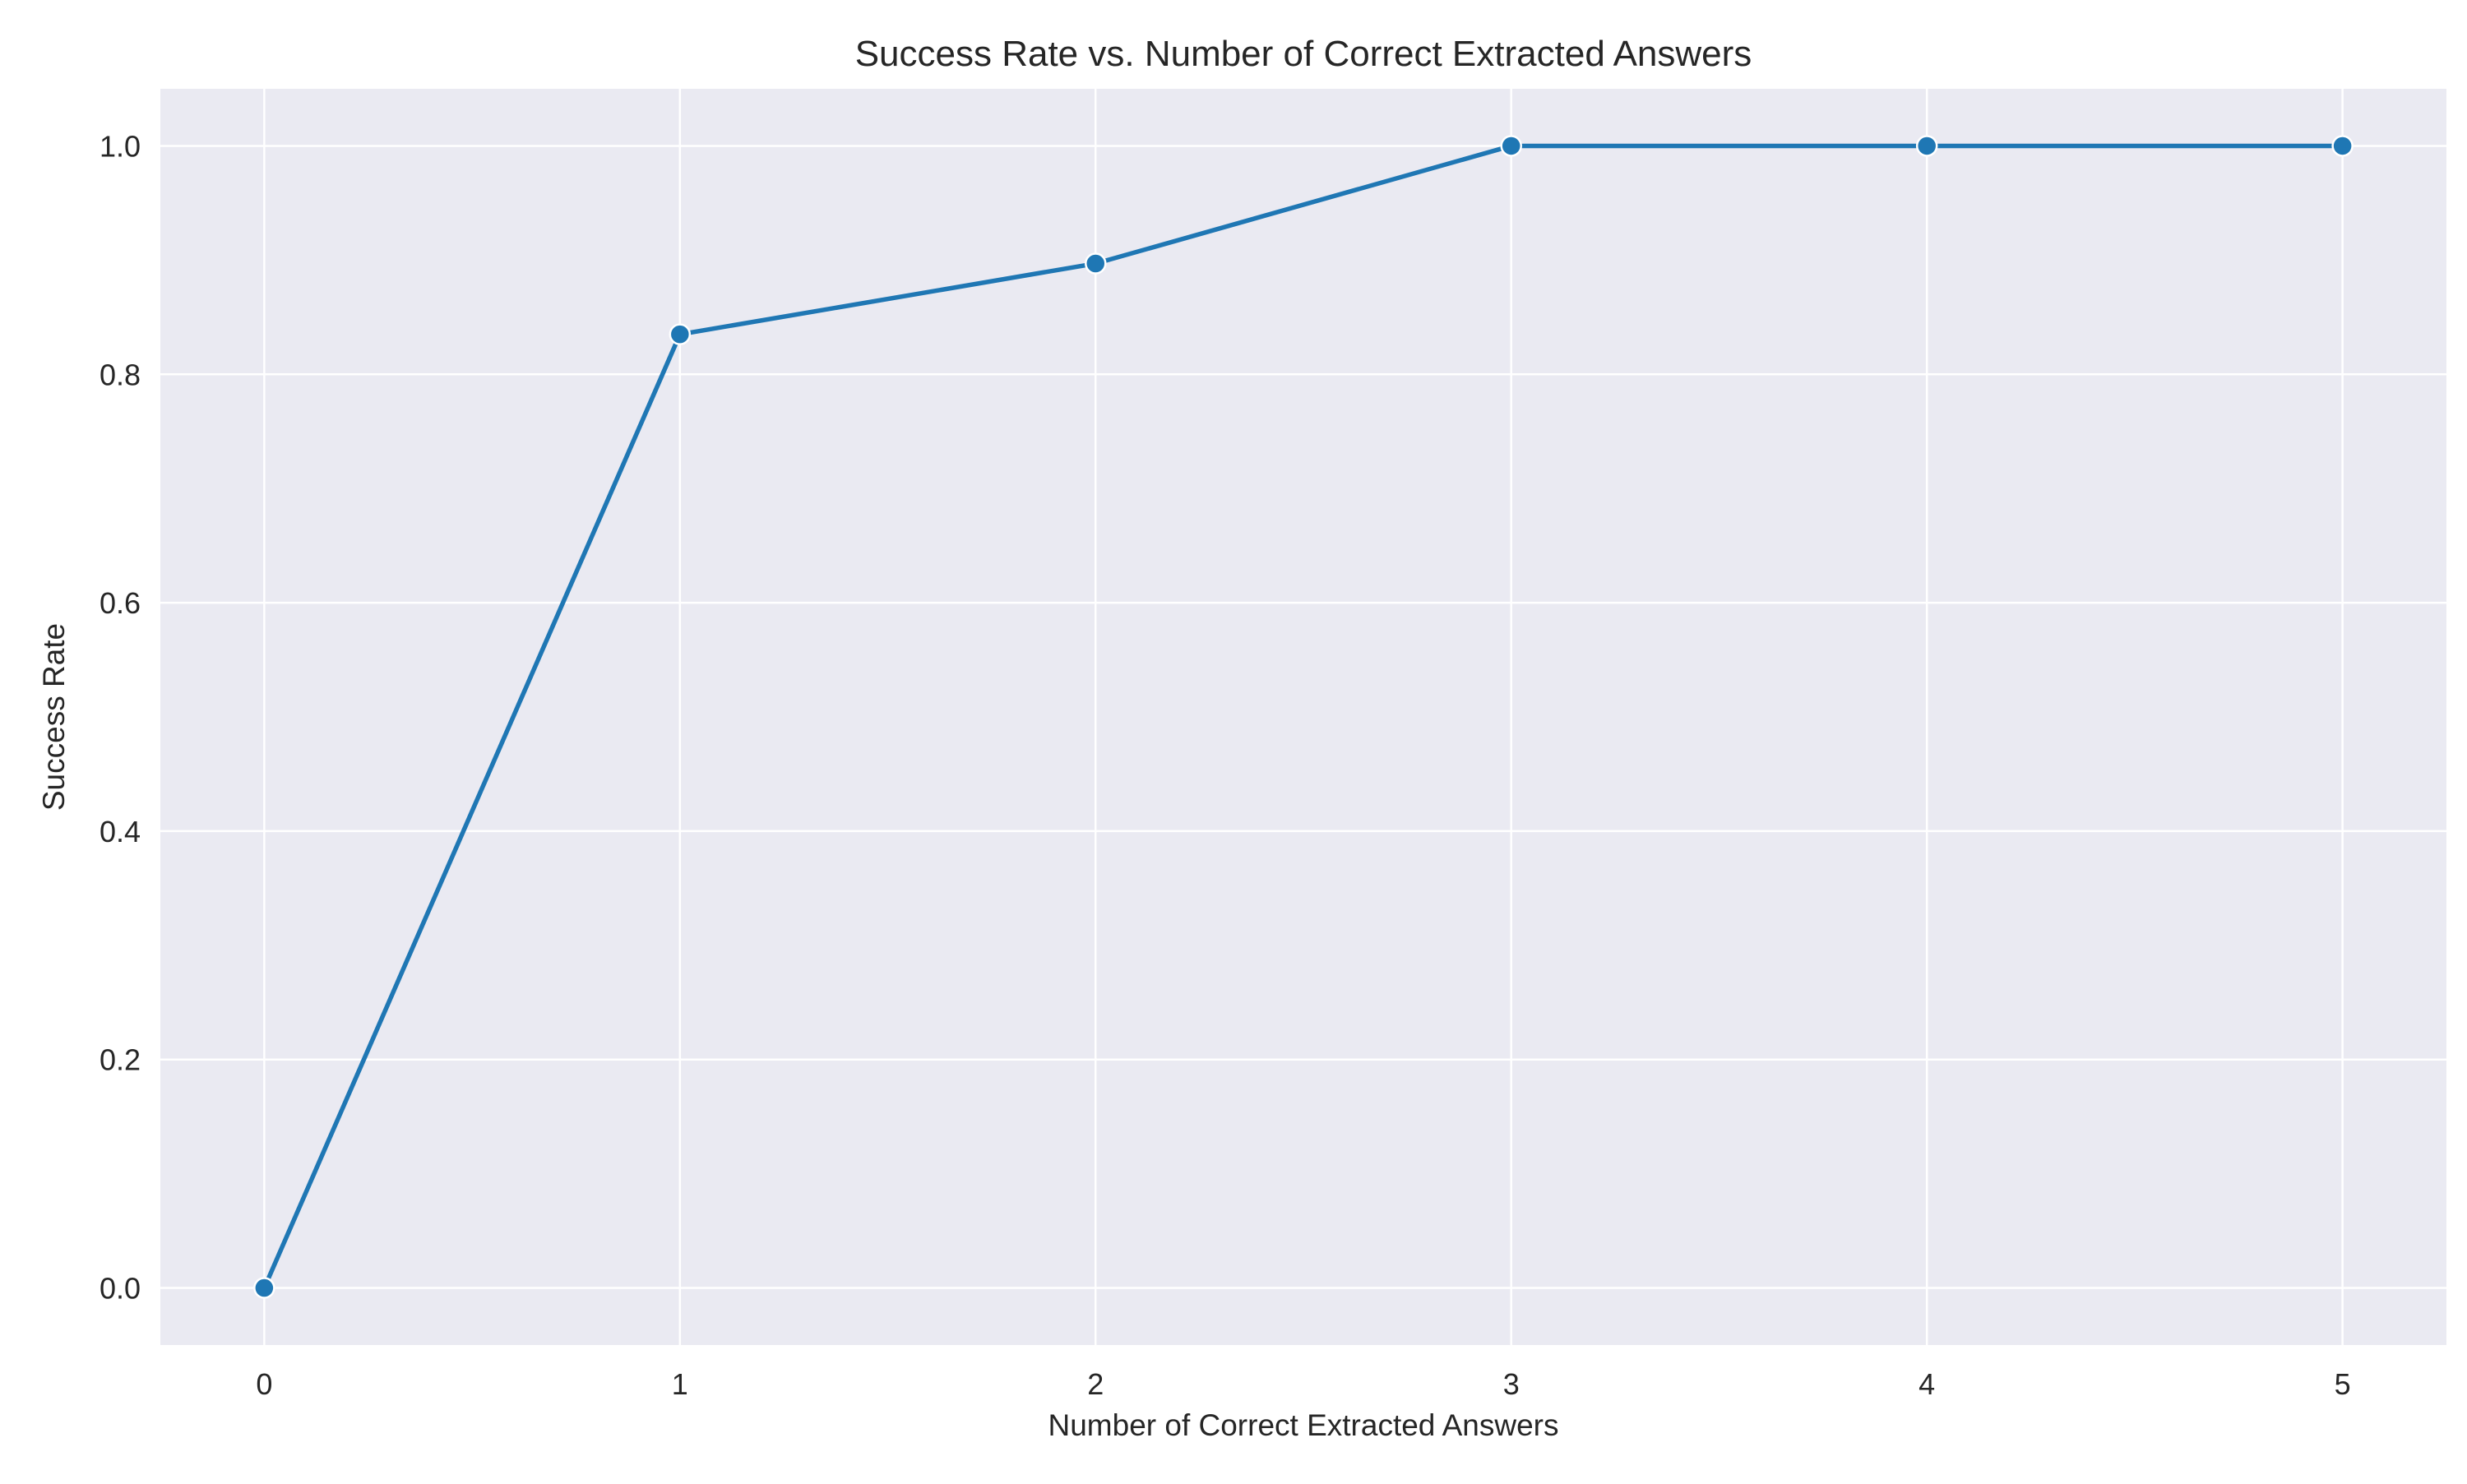 The width and height of the screenshot is (2467, 1484). I want to click on y-axis-label: Success Rate, so click(54, 717).